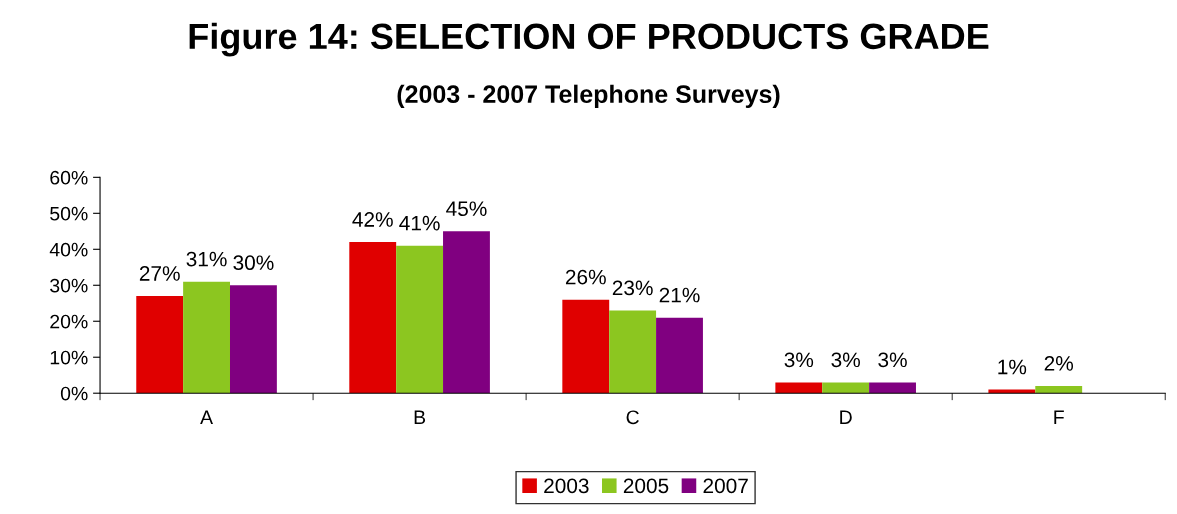 The width and height of the screenshot is (1177, 514). Describe the element at coordinates (566, 486) in the screenshot. I see `legend-label: 2003` at that location.